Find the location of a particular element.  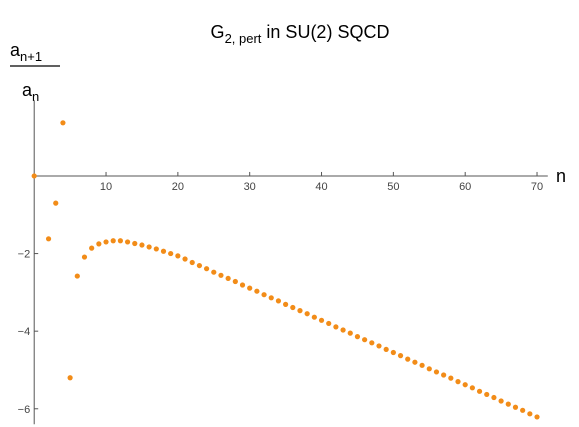

y-label-numerator: an+1 is located at coordinates (26, 52).